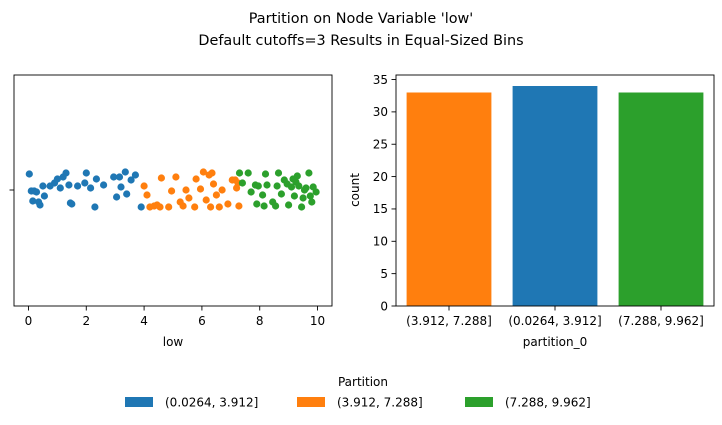 The height and width of the screenshot is (425, 722). I want to click on bar-y-tick-label: 35, so click(380, 80).